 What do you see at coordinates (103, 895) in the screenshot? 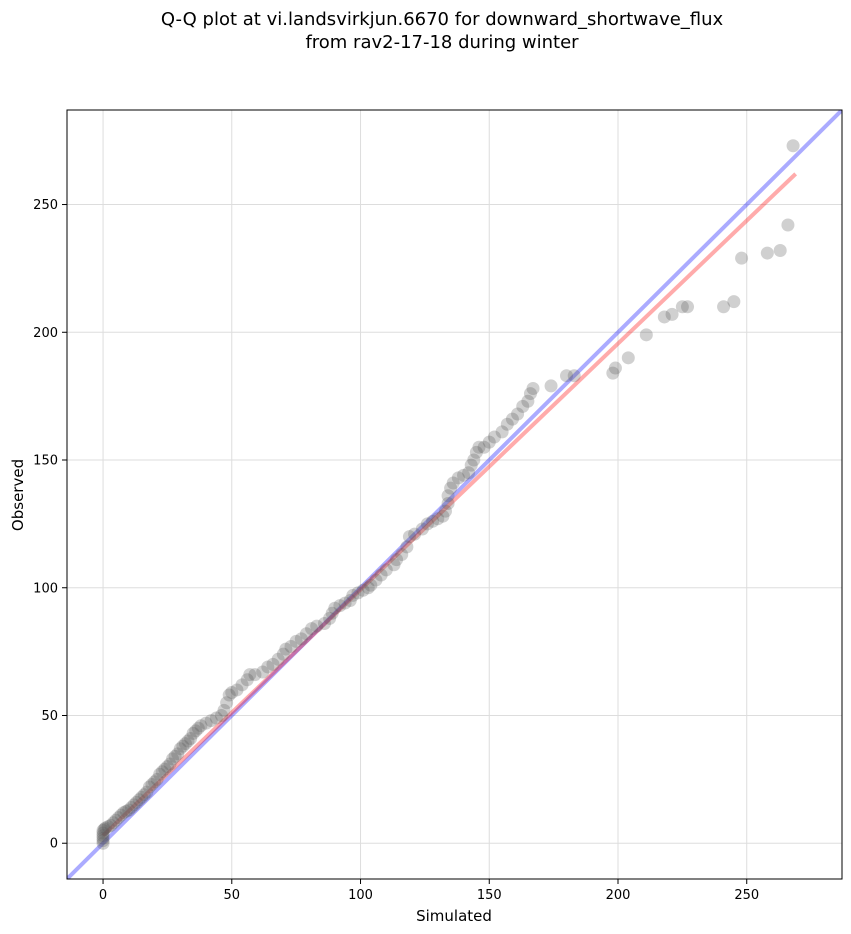
I see `x-tick-label: 0` at bounding box center [103, 895].